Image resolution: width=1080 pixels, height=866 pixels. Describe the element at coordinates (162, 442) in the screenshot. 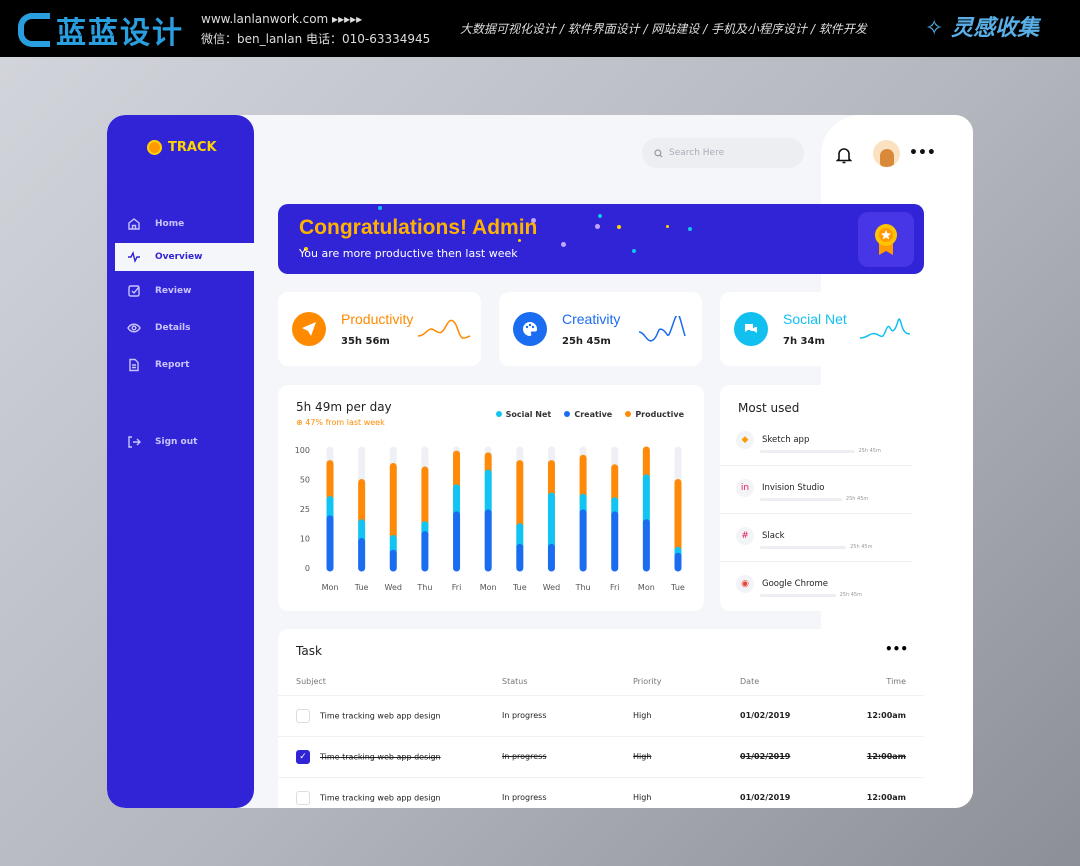

I see `sign-out-button: Sign out` at that location.